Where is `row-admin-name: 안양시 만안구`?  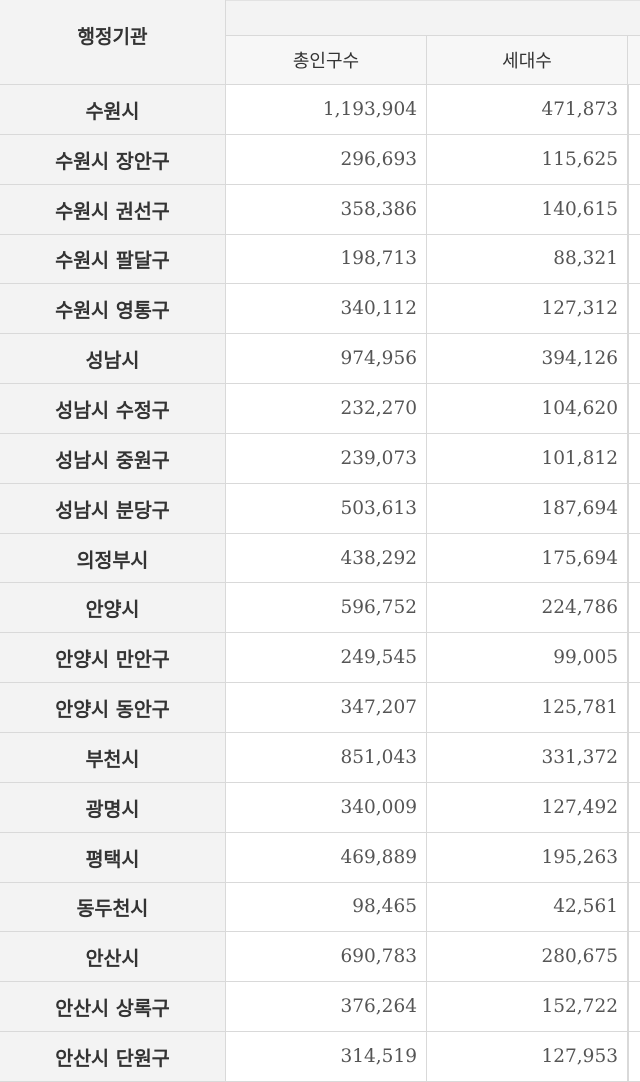 row-admin-name: 안양시 만안구 is located at coordinates (113, 658).